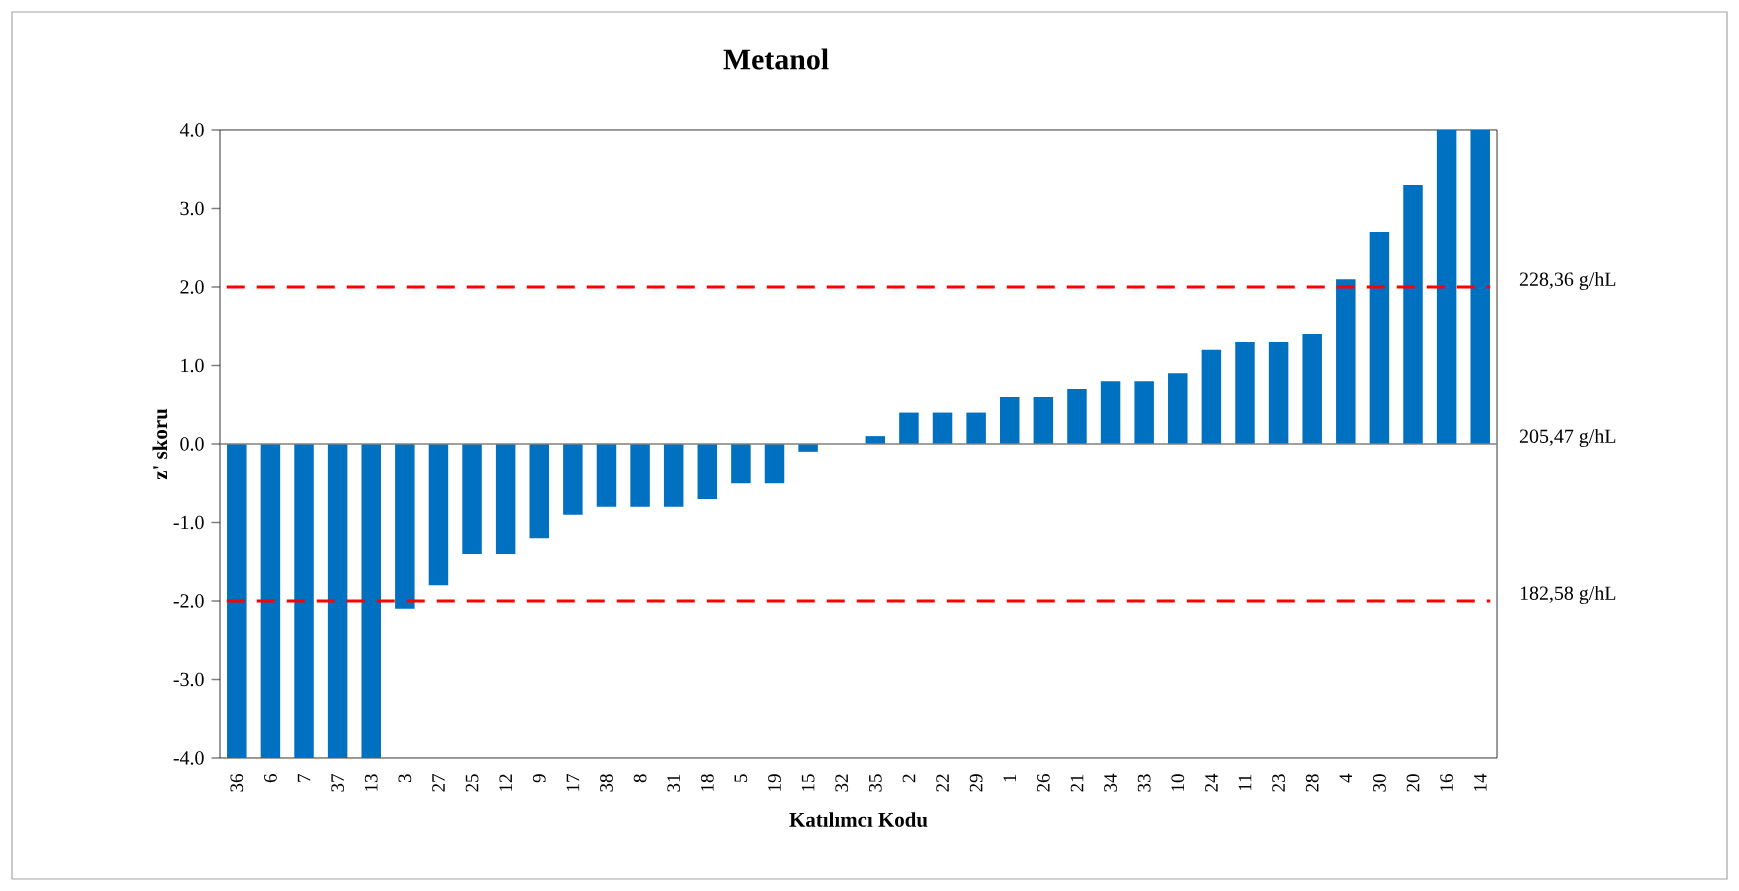  Describe the element at coordinates (1379, 783) in the screenshot. I see `x-tick-label: 30` at that location.